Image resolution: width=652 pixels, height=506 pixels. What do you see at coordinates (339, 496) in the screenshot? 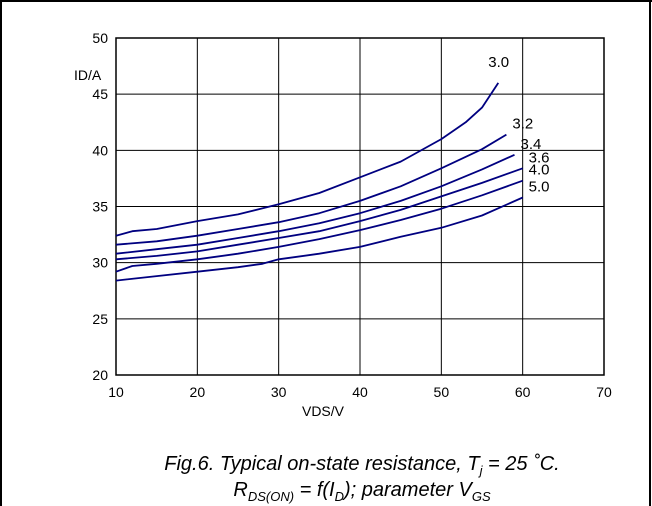
I see `caption-line2-id-sub: D` at bounding box center [339, 496].